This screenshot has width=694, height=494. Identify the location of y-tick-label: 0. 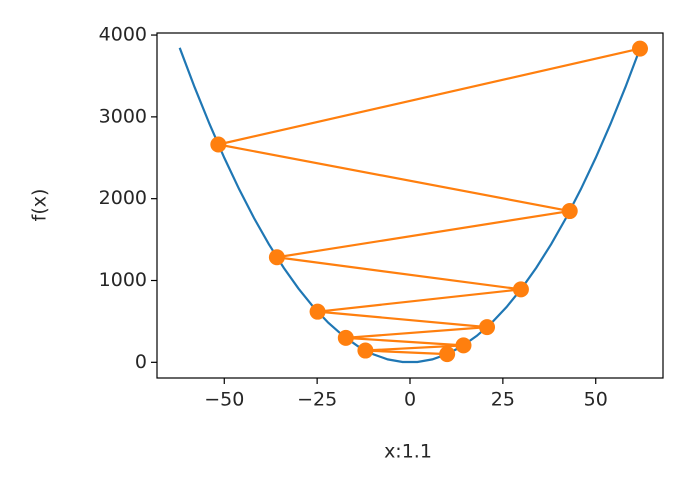
(141, 362).